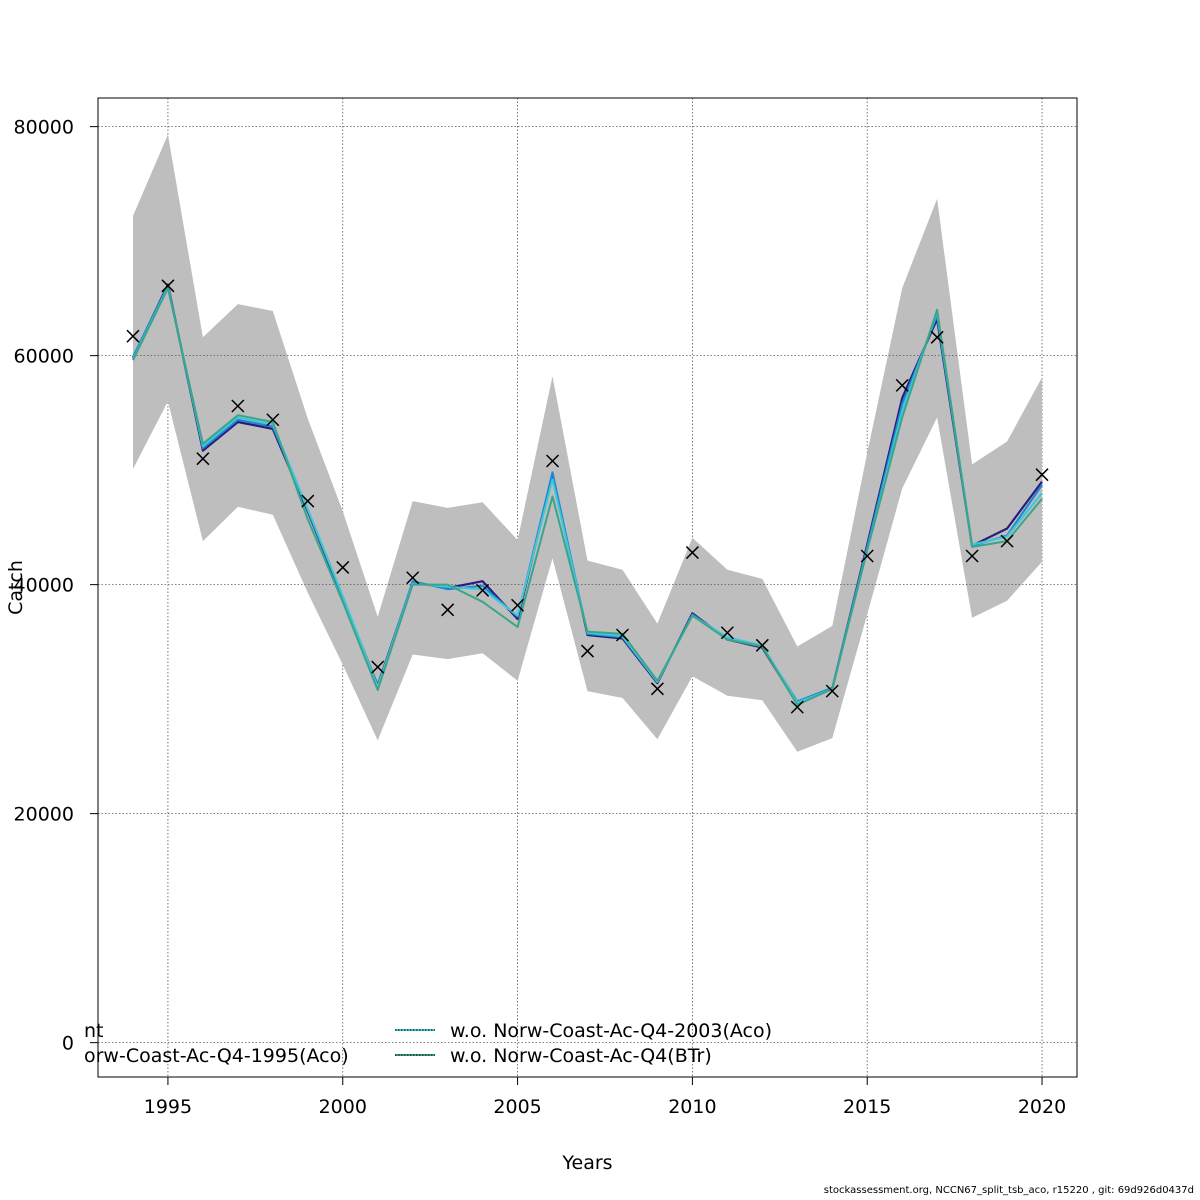 Image resolution: width=1200 pixels, height=1200 pixels. I want to click on y-tick-label: 60000, so click(44, 357).